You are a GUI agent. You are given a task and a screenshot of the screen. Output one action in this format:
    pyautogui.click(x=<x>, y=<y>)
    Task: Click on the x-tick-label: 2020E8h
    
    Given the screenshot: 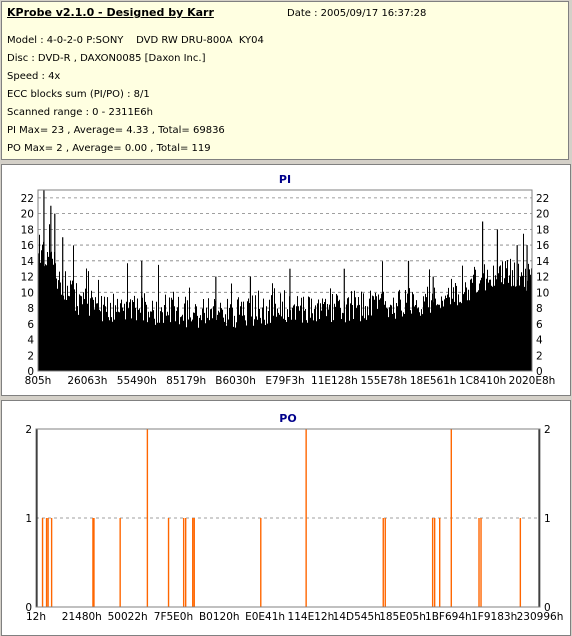 What is the action you would take?
    pyautogui.click(x=532, y=381)
    